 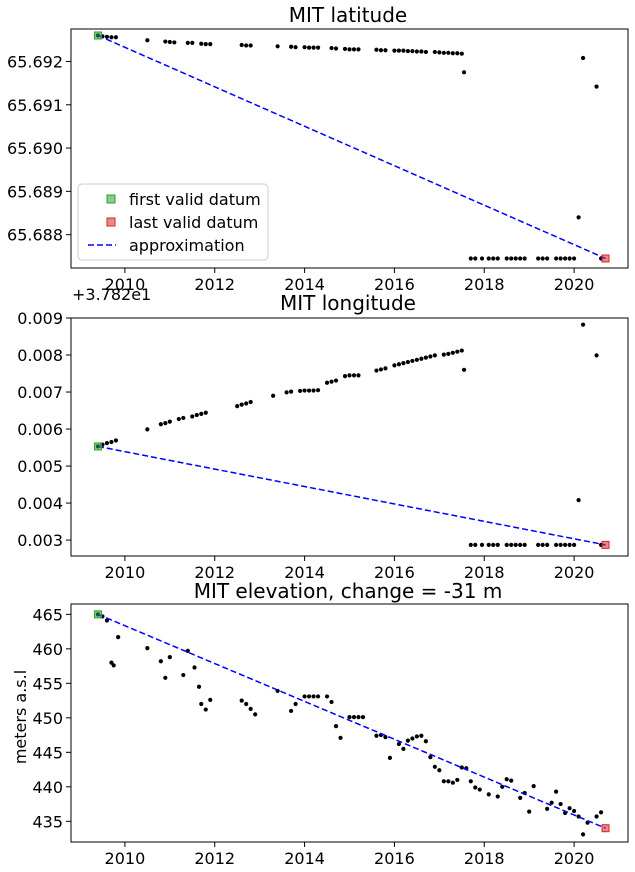 What do you see at coordinates (193, 222) in the screenshot?
I see `legend-label-1: last valid datum` at bounding box center [193, 222].